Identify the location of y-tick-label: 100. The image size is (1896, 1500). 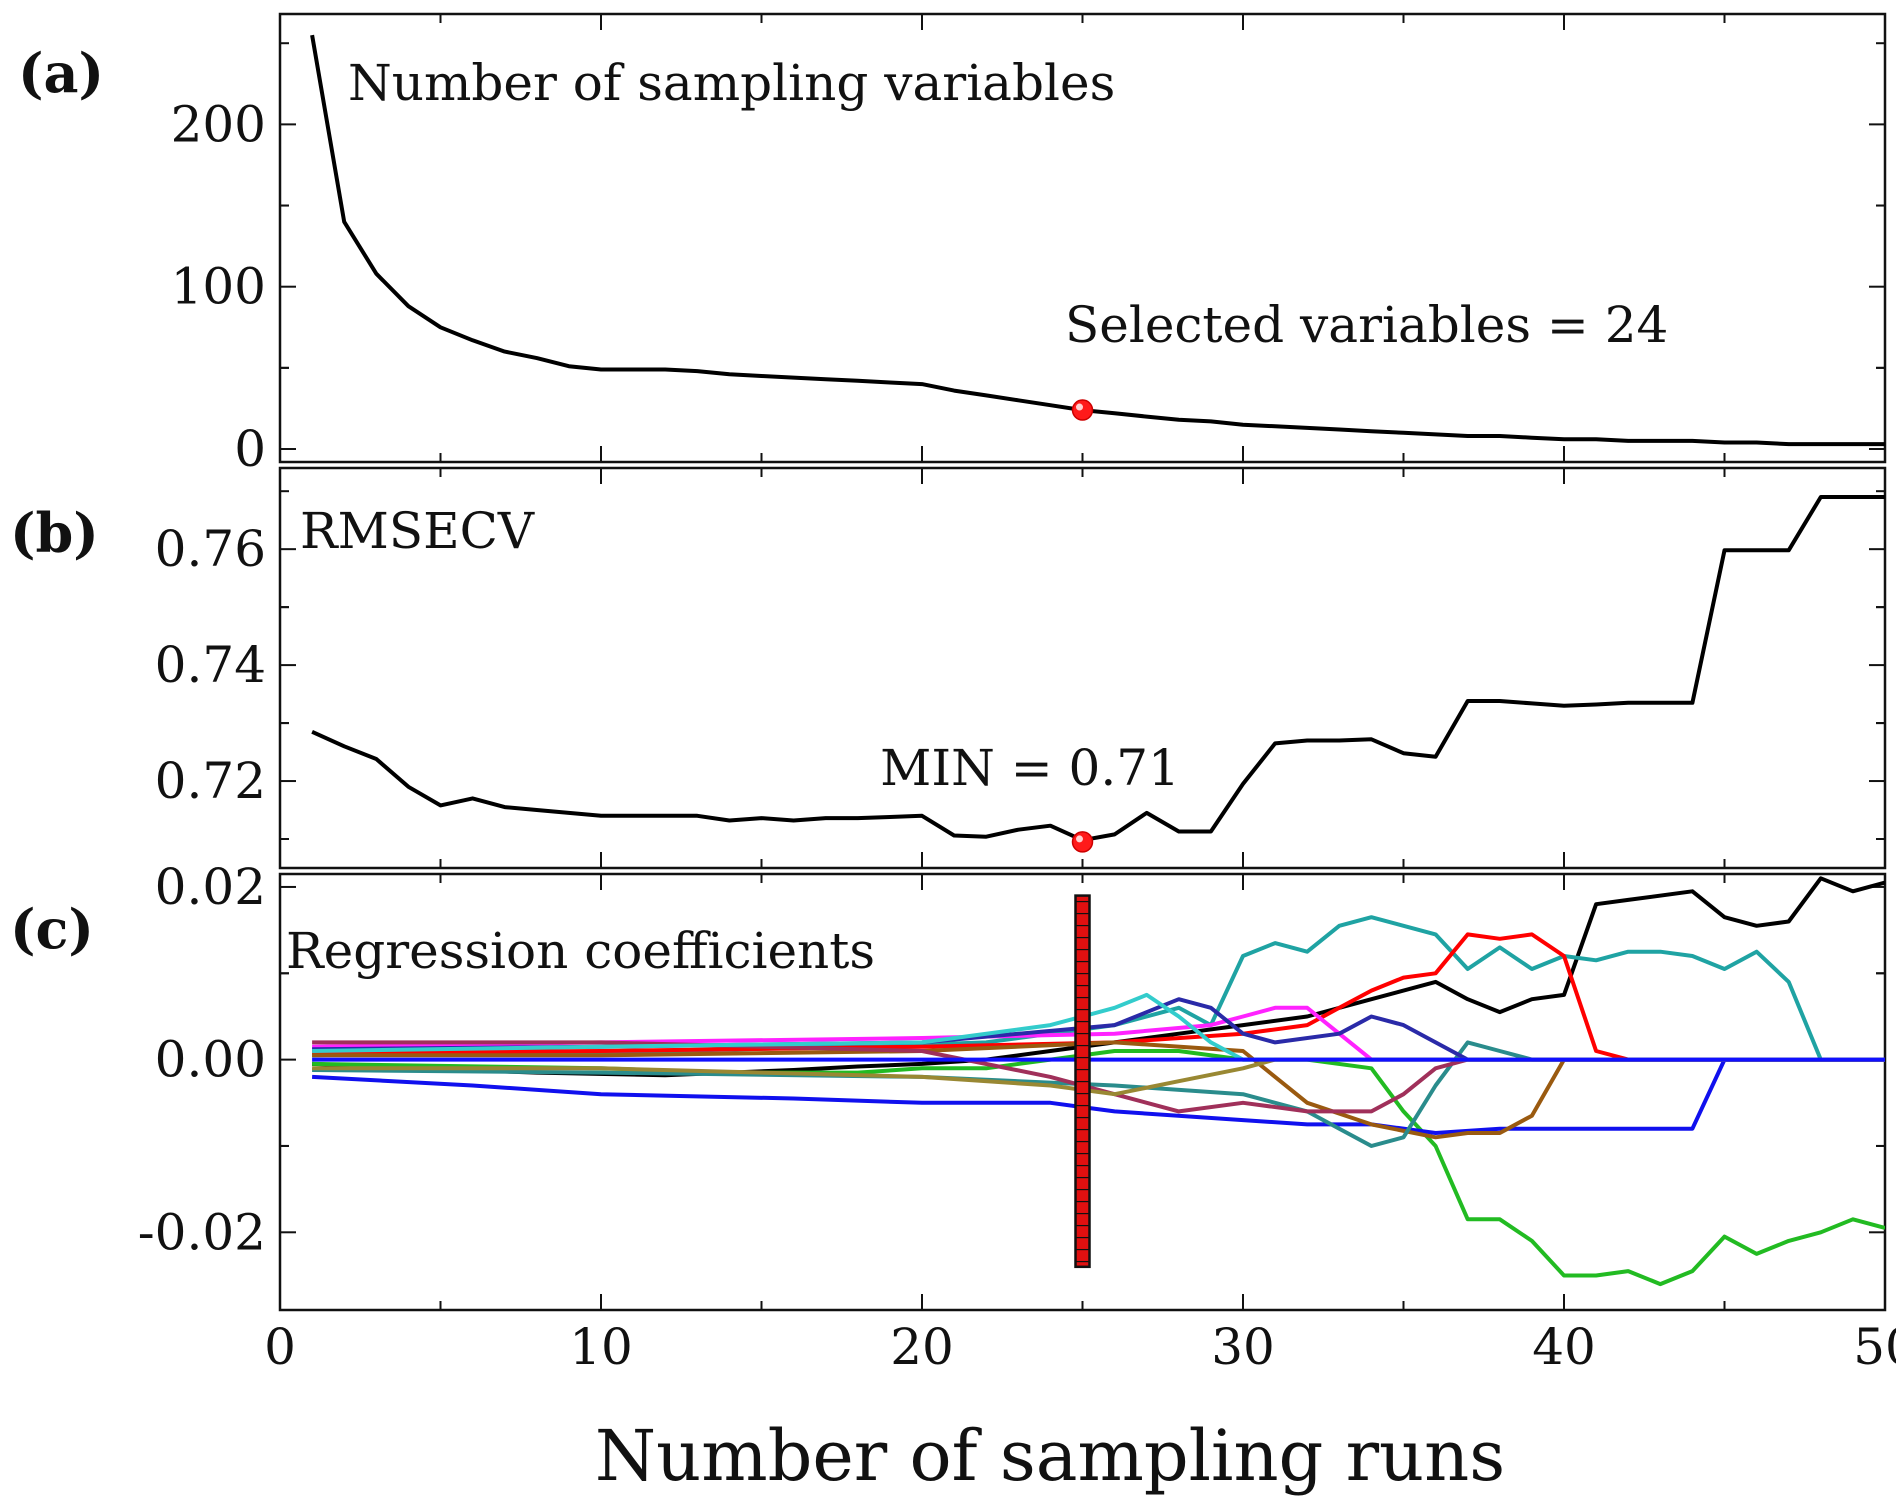
(218, 287).